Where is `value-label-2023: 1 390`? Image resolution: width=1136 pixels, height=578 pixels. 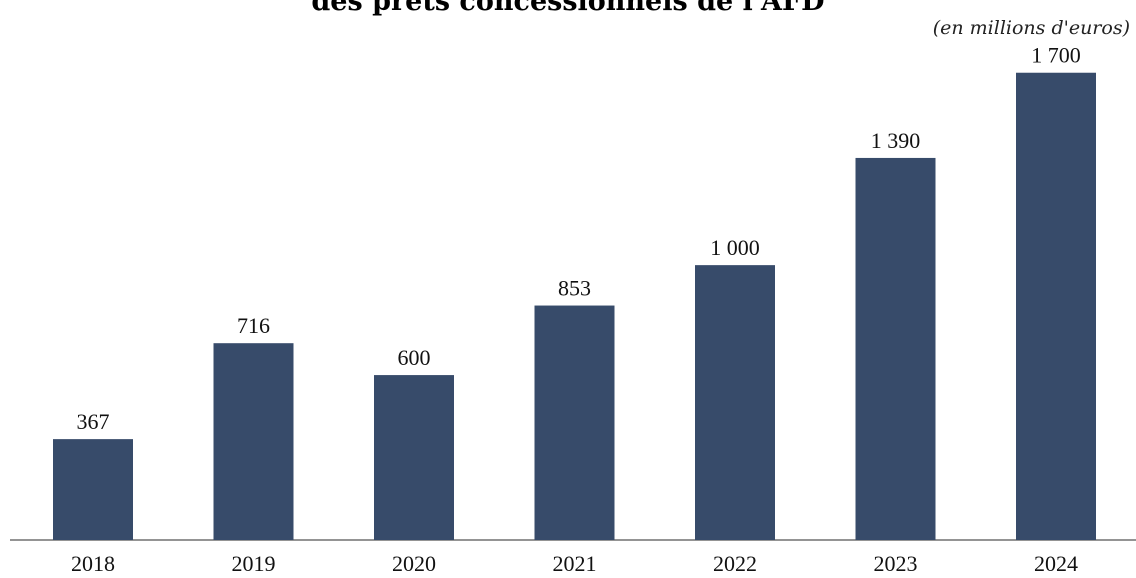 value-label-2023: 1 390 is located at coordinates (896, 140).